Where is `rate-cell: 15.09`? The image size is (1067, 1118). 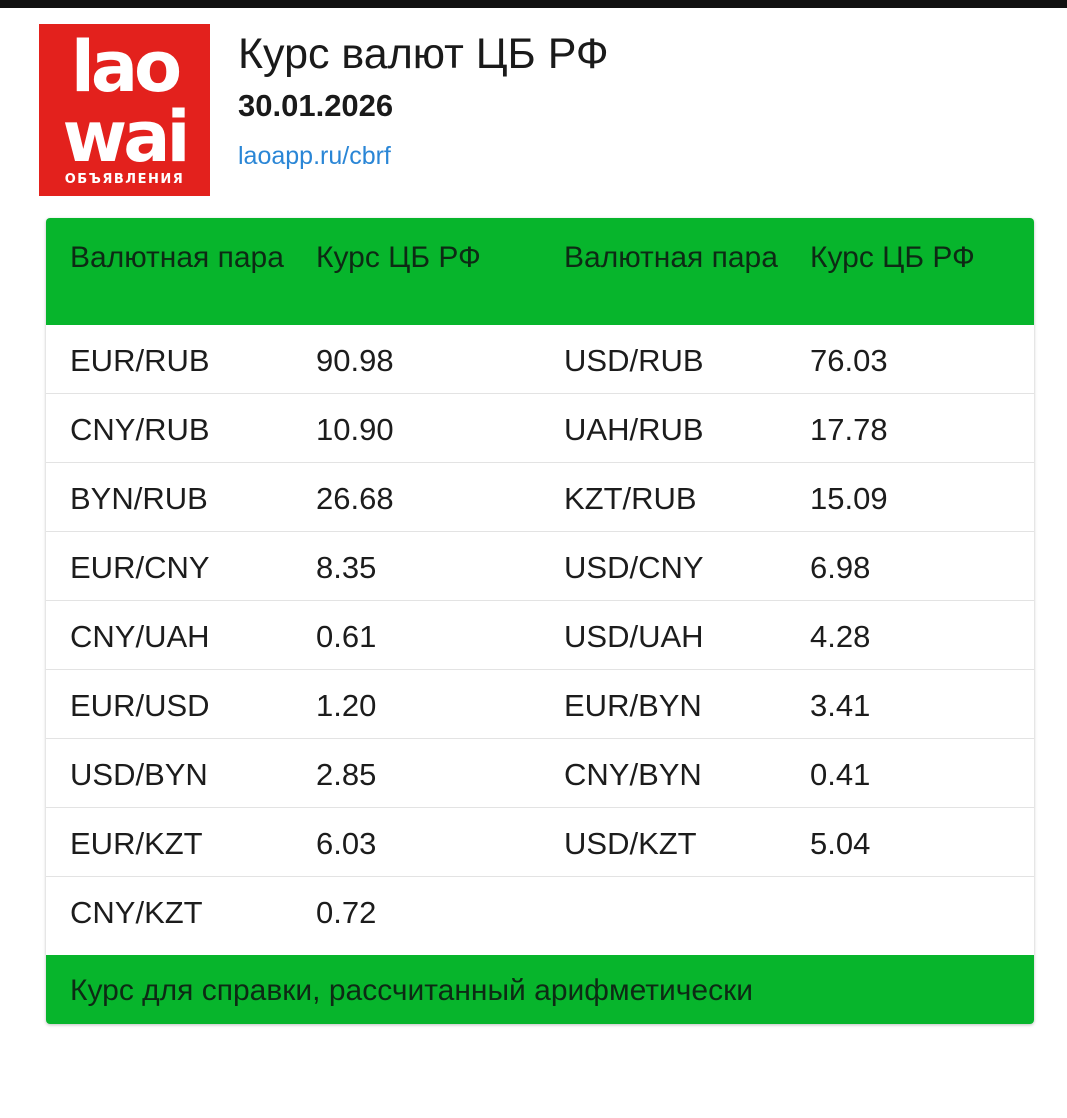 rate-cell: 15.09 is located at coordinates (849, 498).